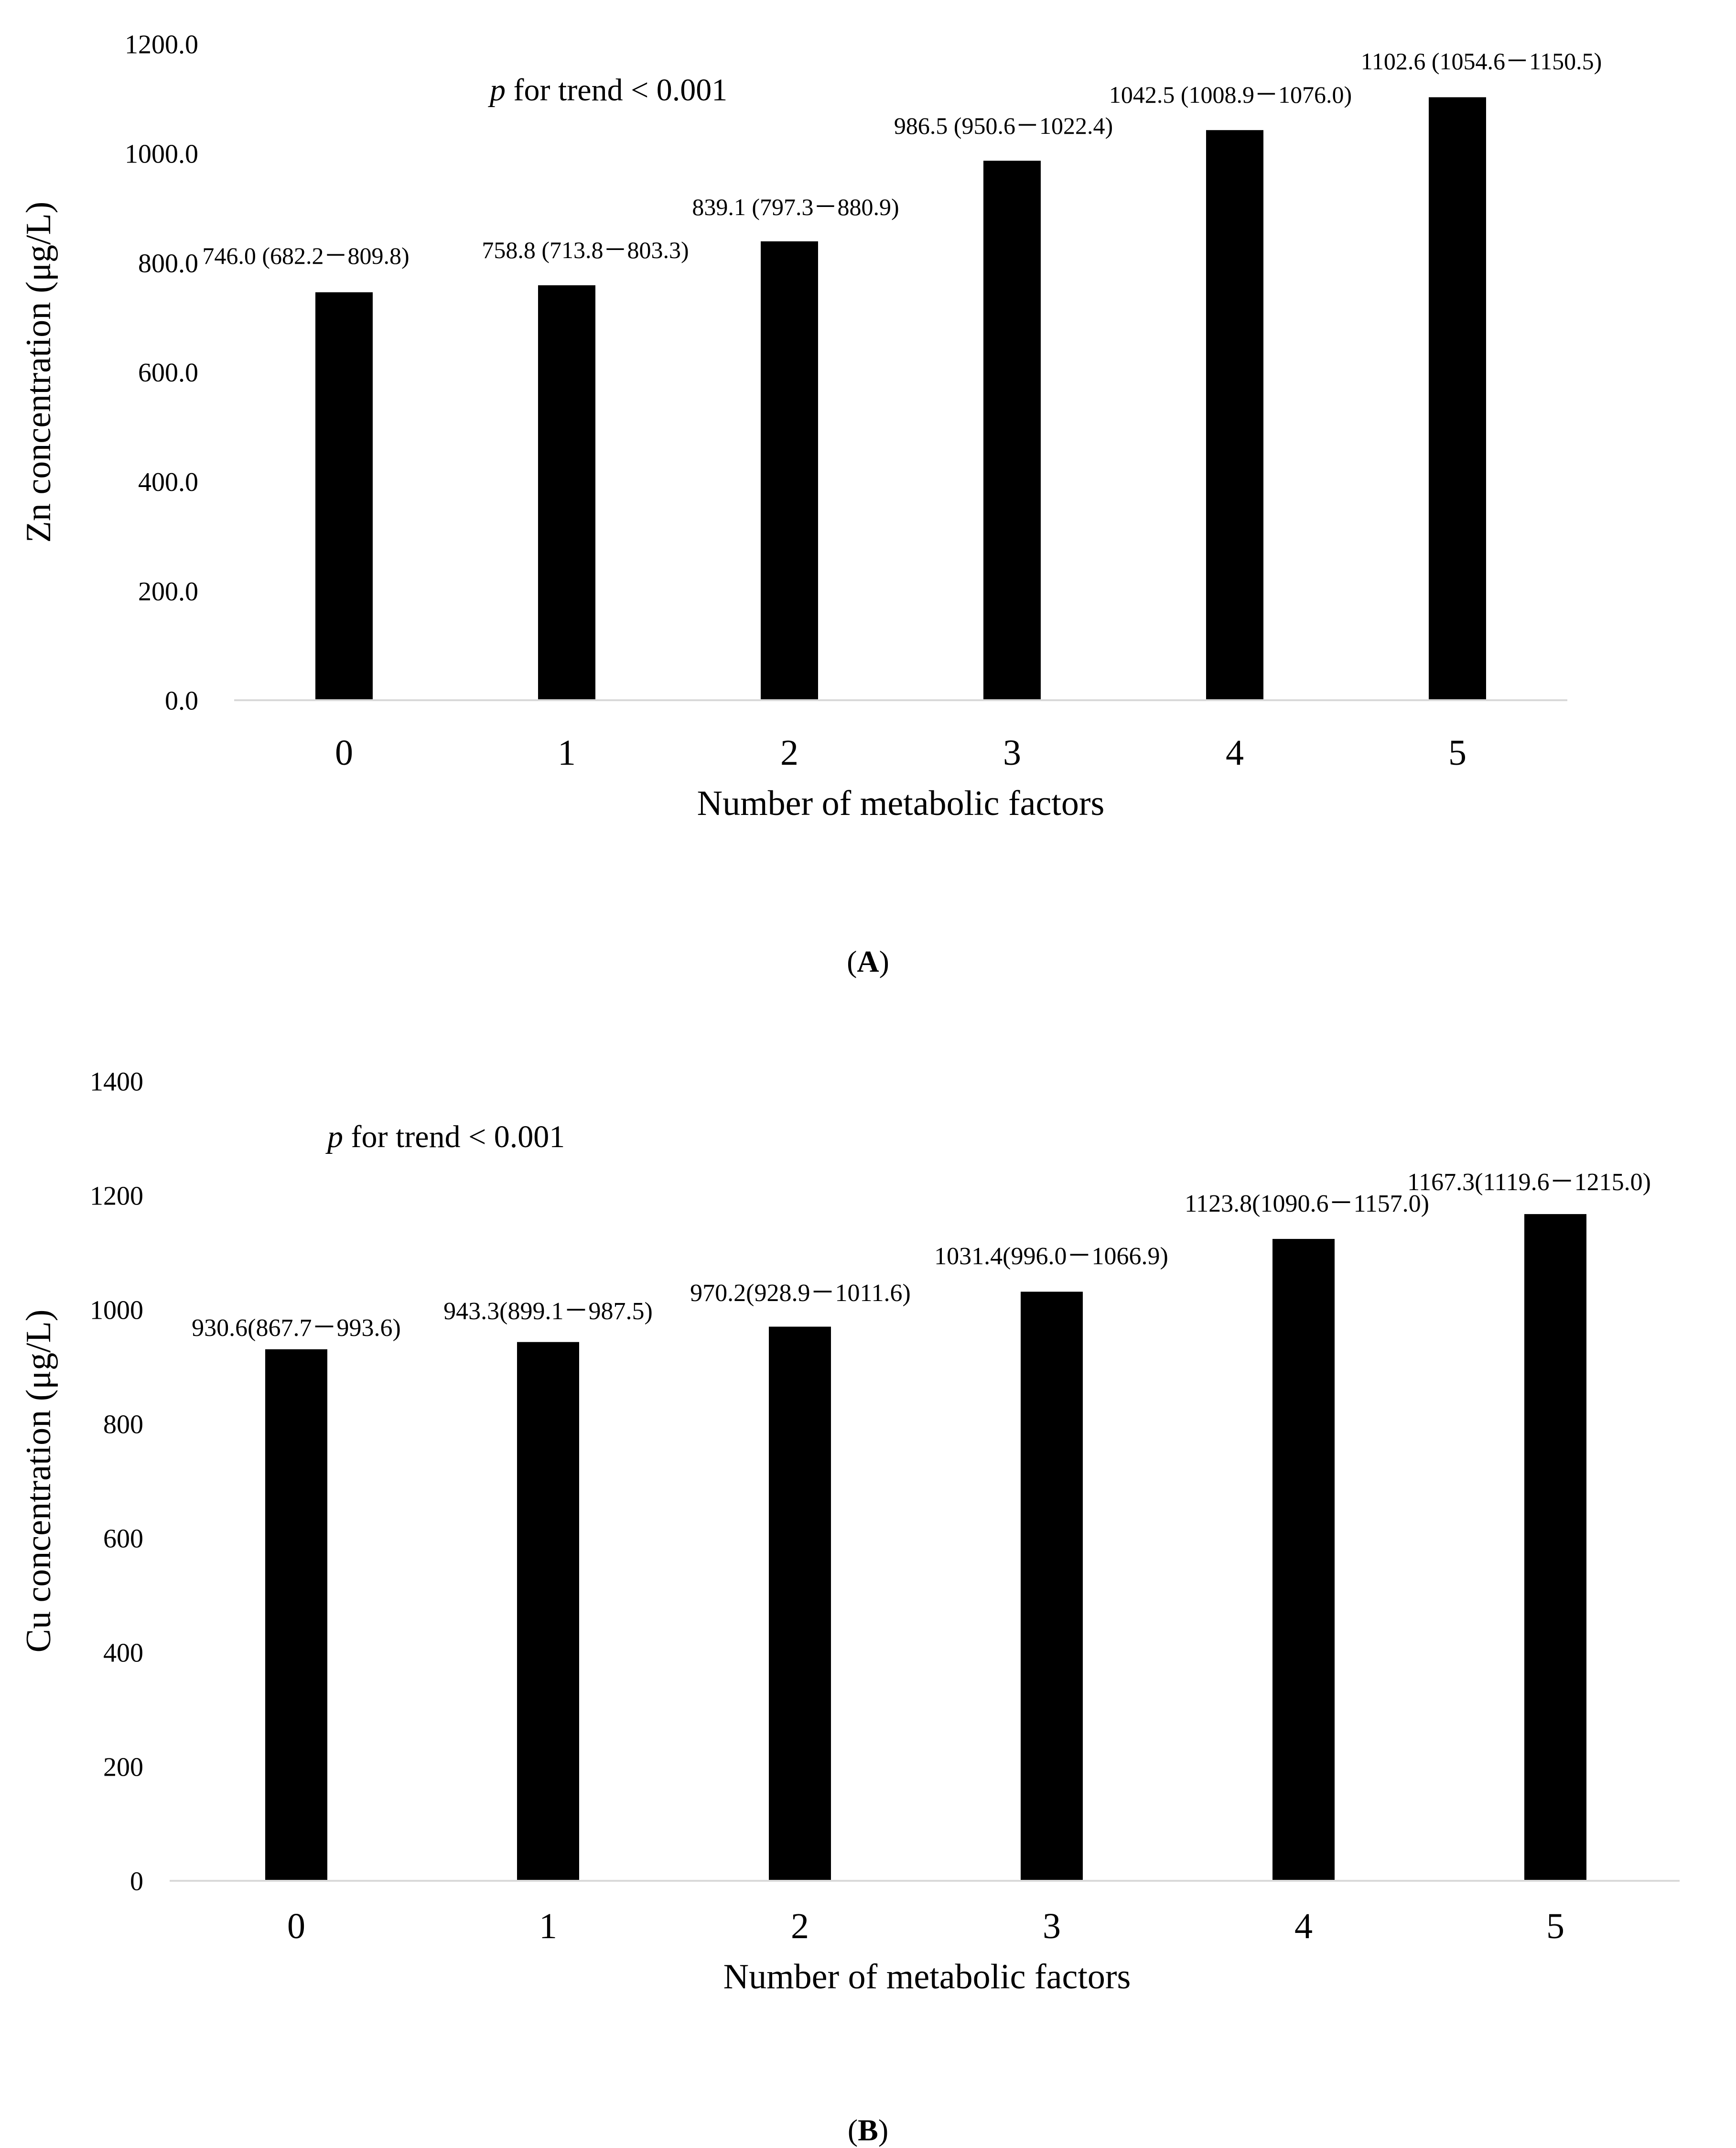 The image size is (1736, 2148). I want to click on panel-label-a: (A), so click(868, 961).